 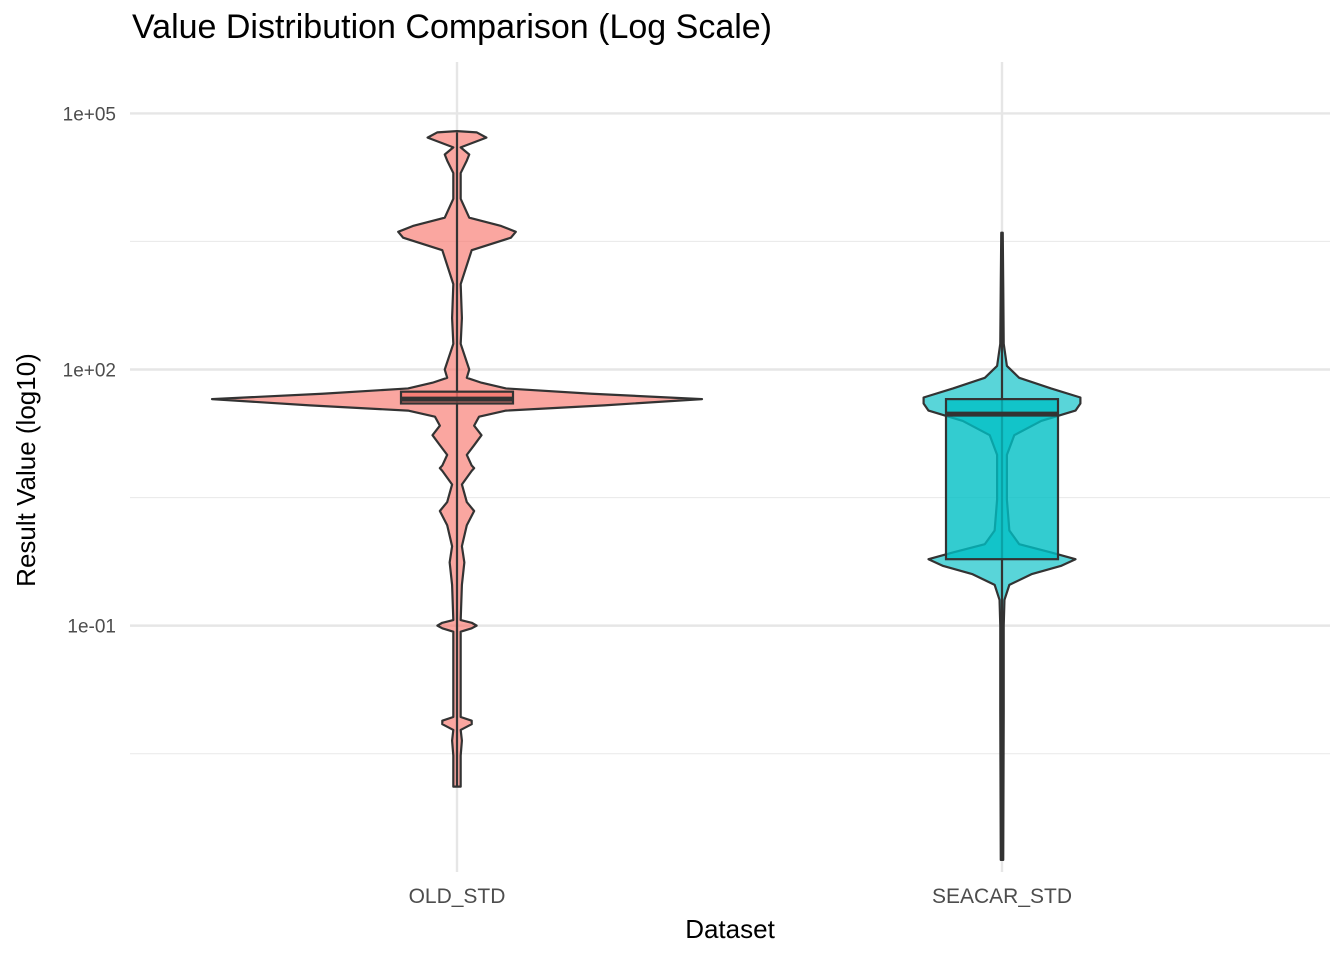 What do you see at coordinates (1002, 896) in the screenshot?
I see `x-tick-label: SEACAR_STD` at bounding box center [1002, 896].